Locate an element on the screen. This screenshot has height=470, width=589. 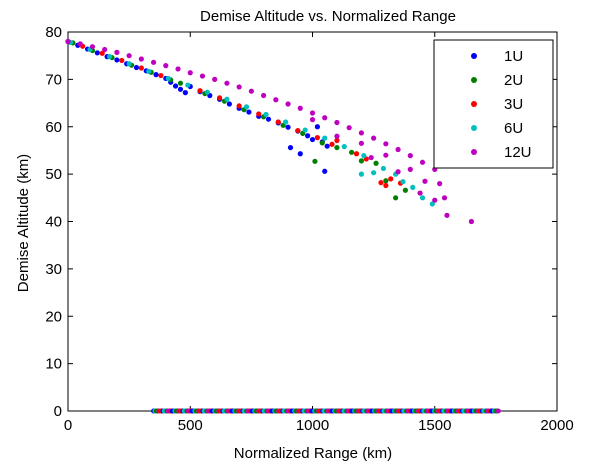
y-tick-label: 20 is located at coordinates (53, 316).